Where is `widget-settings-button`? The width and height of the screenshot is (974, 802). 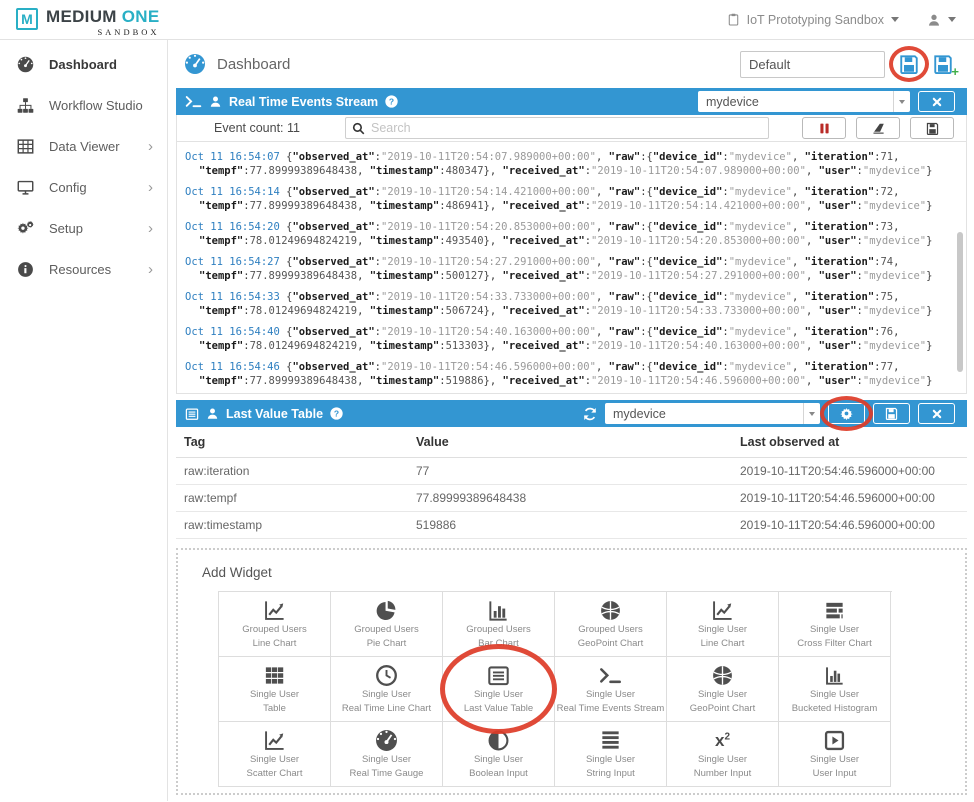
widget-settings-button is located at coordinates (846, 413).